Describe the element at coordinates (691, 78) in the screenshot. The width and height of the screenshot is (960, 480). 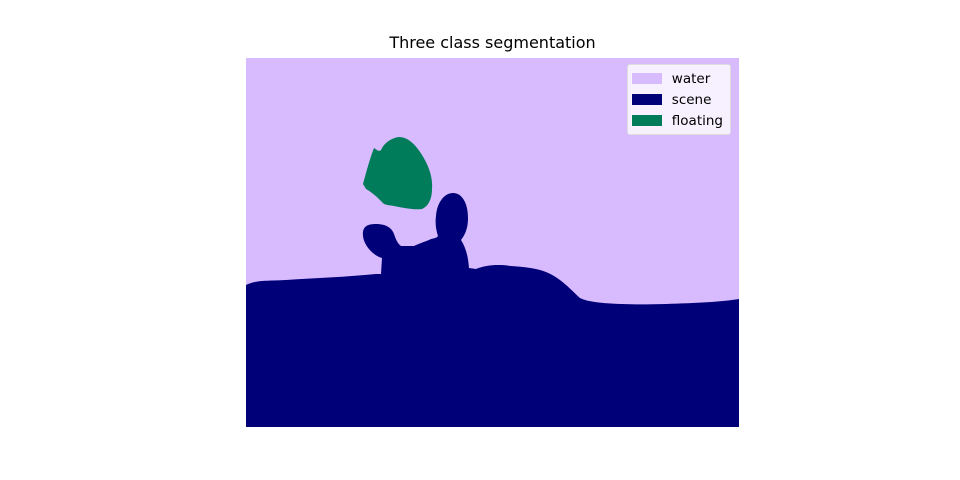
I see `legend-label-water: water` at that location.